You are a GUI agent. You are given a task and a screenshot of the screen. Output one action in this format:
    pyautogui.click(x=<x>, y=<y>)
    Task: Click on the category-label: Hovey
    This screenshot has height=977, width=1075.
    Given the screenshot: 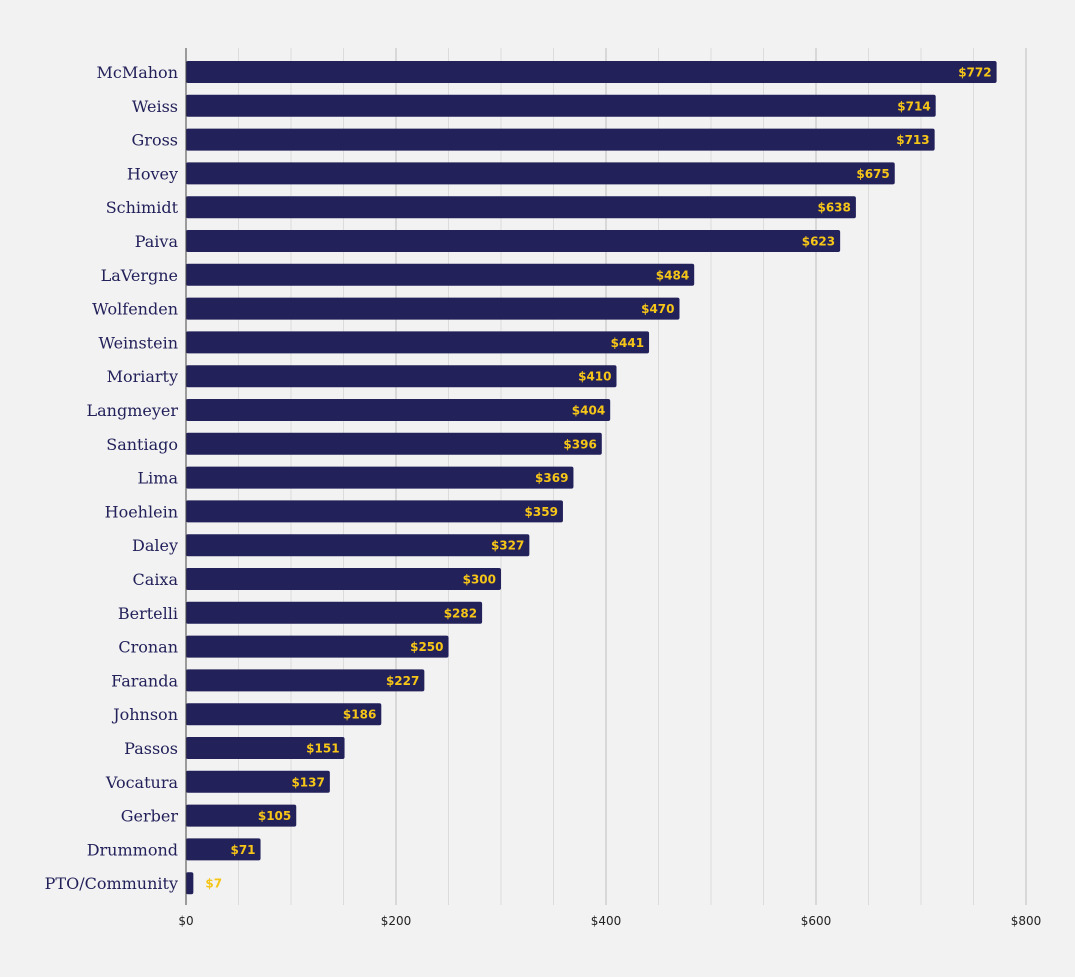 What is the action you would take?
    pyautogui.click(x=152, y=173)
    